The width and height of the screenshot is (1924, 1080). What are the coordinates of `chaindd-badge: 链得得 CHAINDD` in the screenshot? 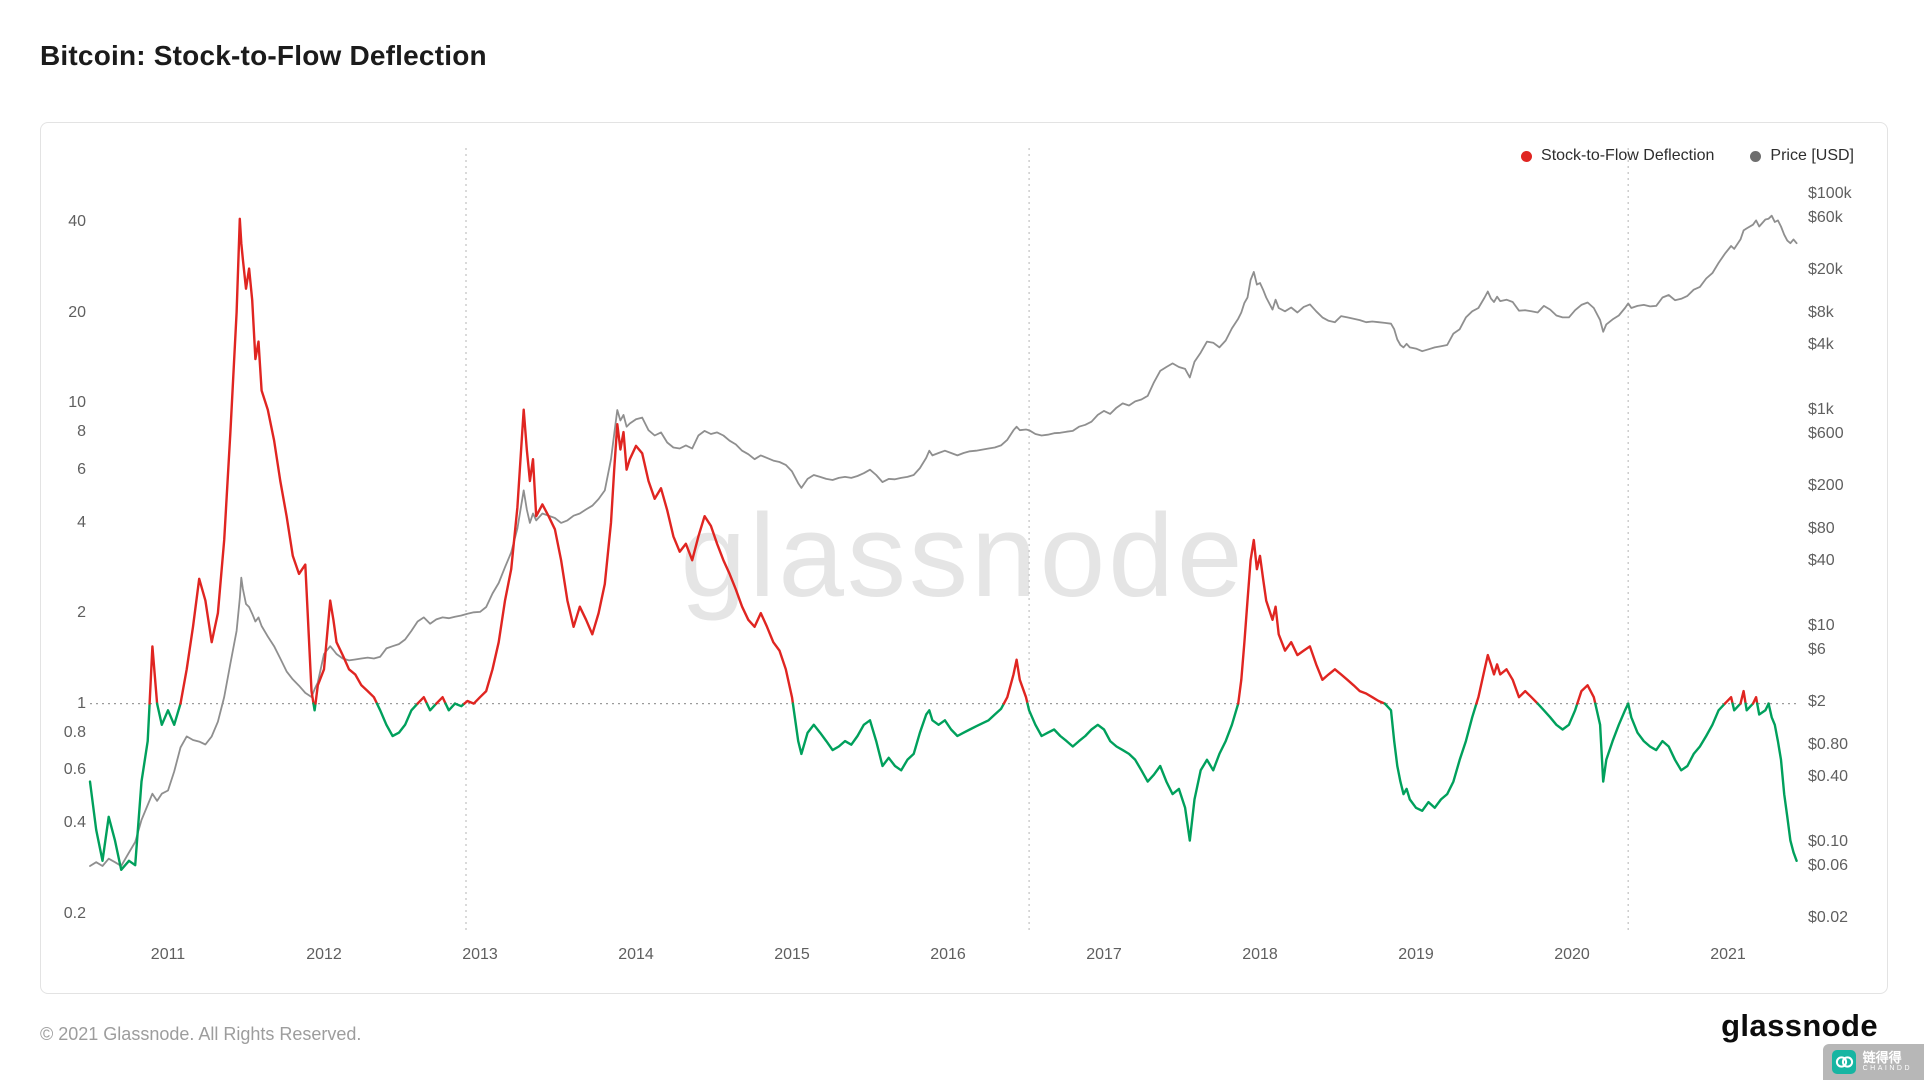 It's located at (1873, 1062).